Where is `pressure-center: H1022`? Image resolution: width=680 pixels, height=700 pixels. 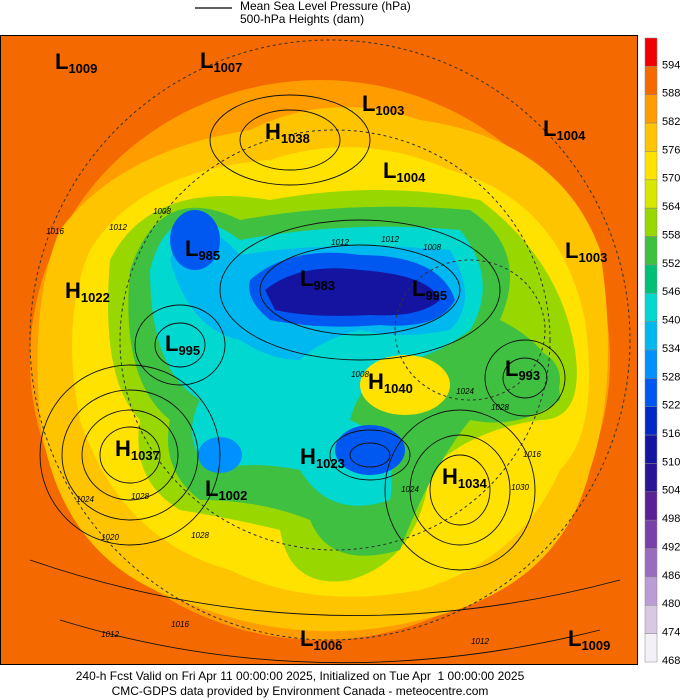 pressure-center: H1022 is located at coordinates (87, 292).